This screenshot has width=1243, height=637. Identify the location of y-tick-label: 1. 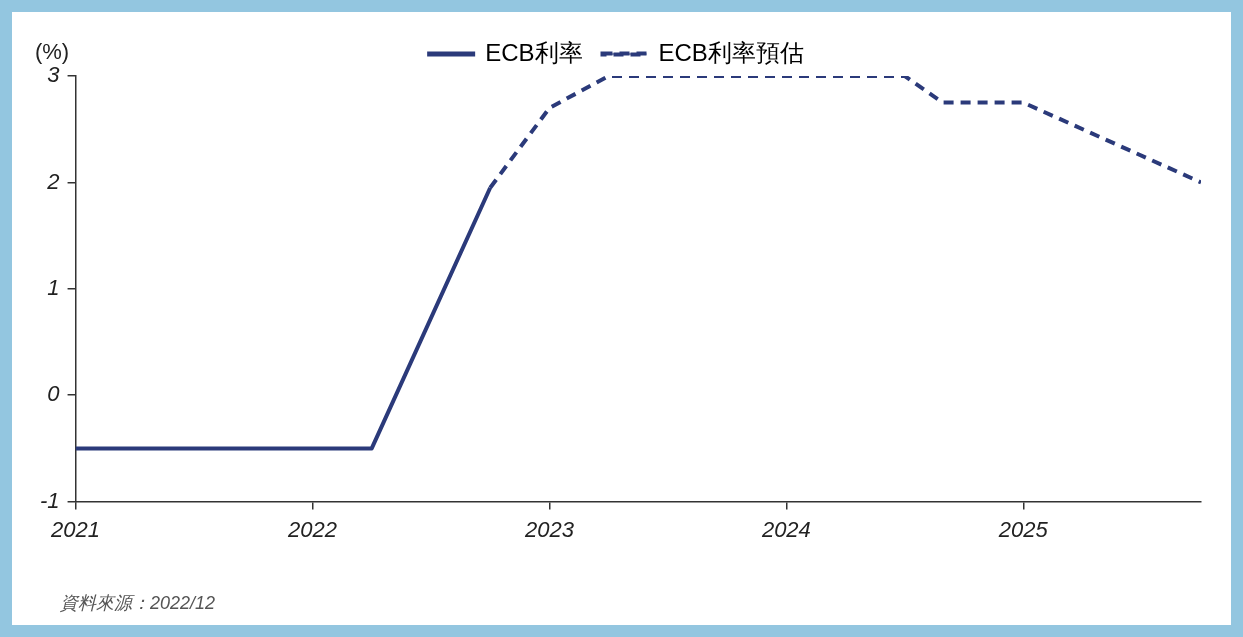
(53, 287).